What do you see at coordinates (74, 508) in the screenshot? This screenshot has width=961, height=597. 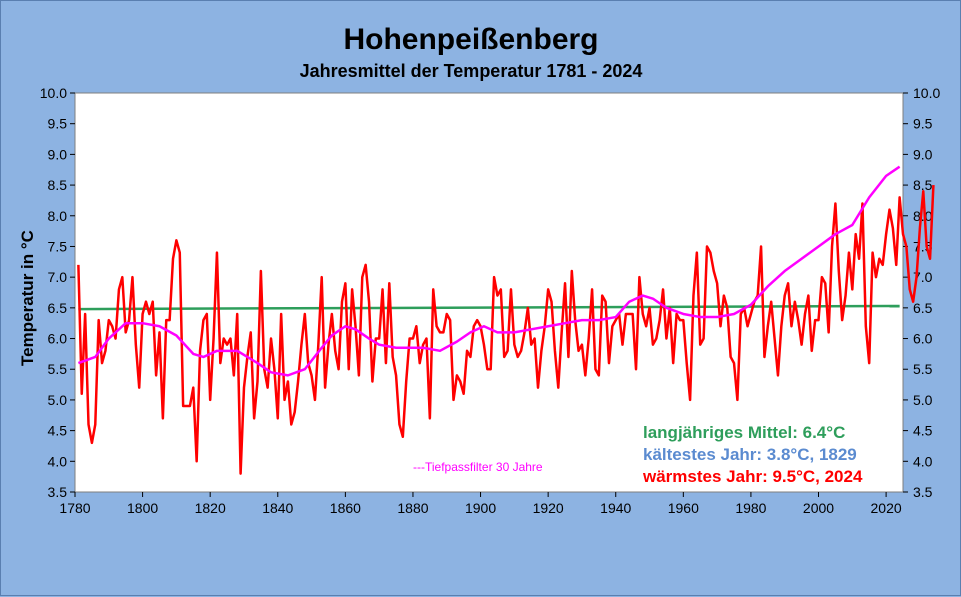 I see `x-tick-label: 1780` at bounding box center [74, 508].